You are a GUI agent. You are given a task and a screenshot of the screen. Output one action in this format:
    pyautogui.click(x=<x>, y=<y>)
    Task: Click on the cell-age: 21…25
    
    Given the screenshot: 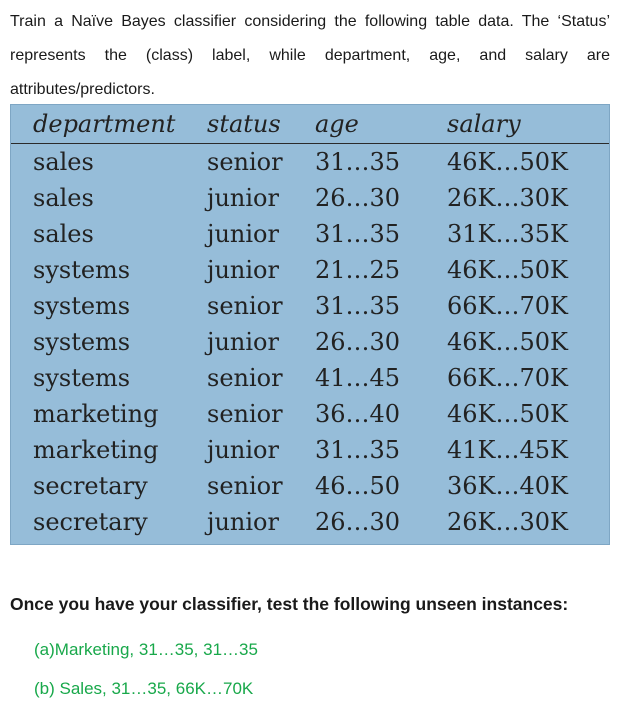 What is the action you would take?
    pyautogui.click(x=358, y=270)
    